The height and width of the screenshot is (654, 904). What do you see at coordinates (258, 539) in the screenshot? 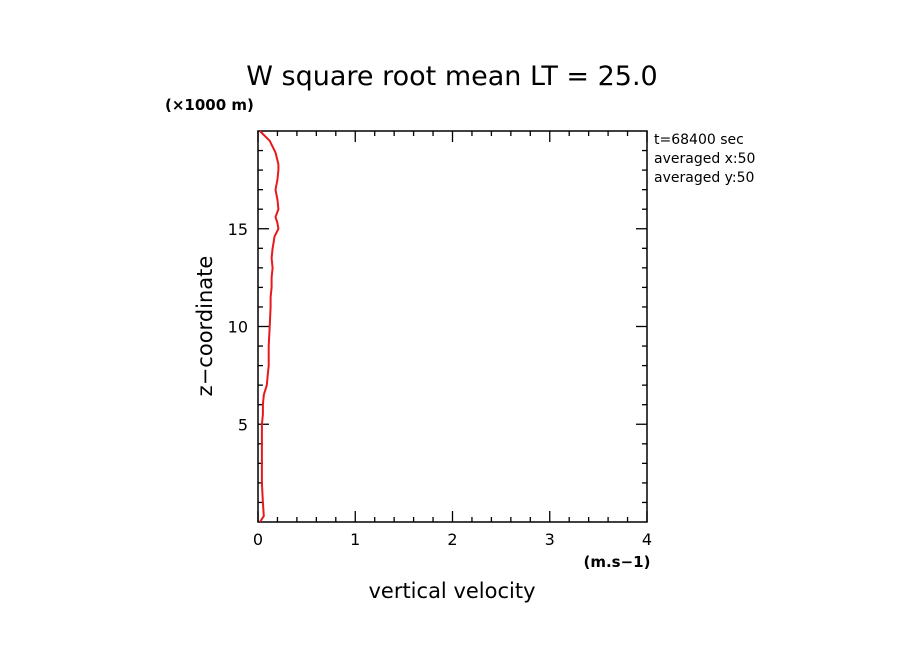
I see `x-tick-label: 0` at bounding box center [258, 539].